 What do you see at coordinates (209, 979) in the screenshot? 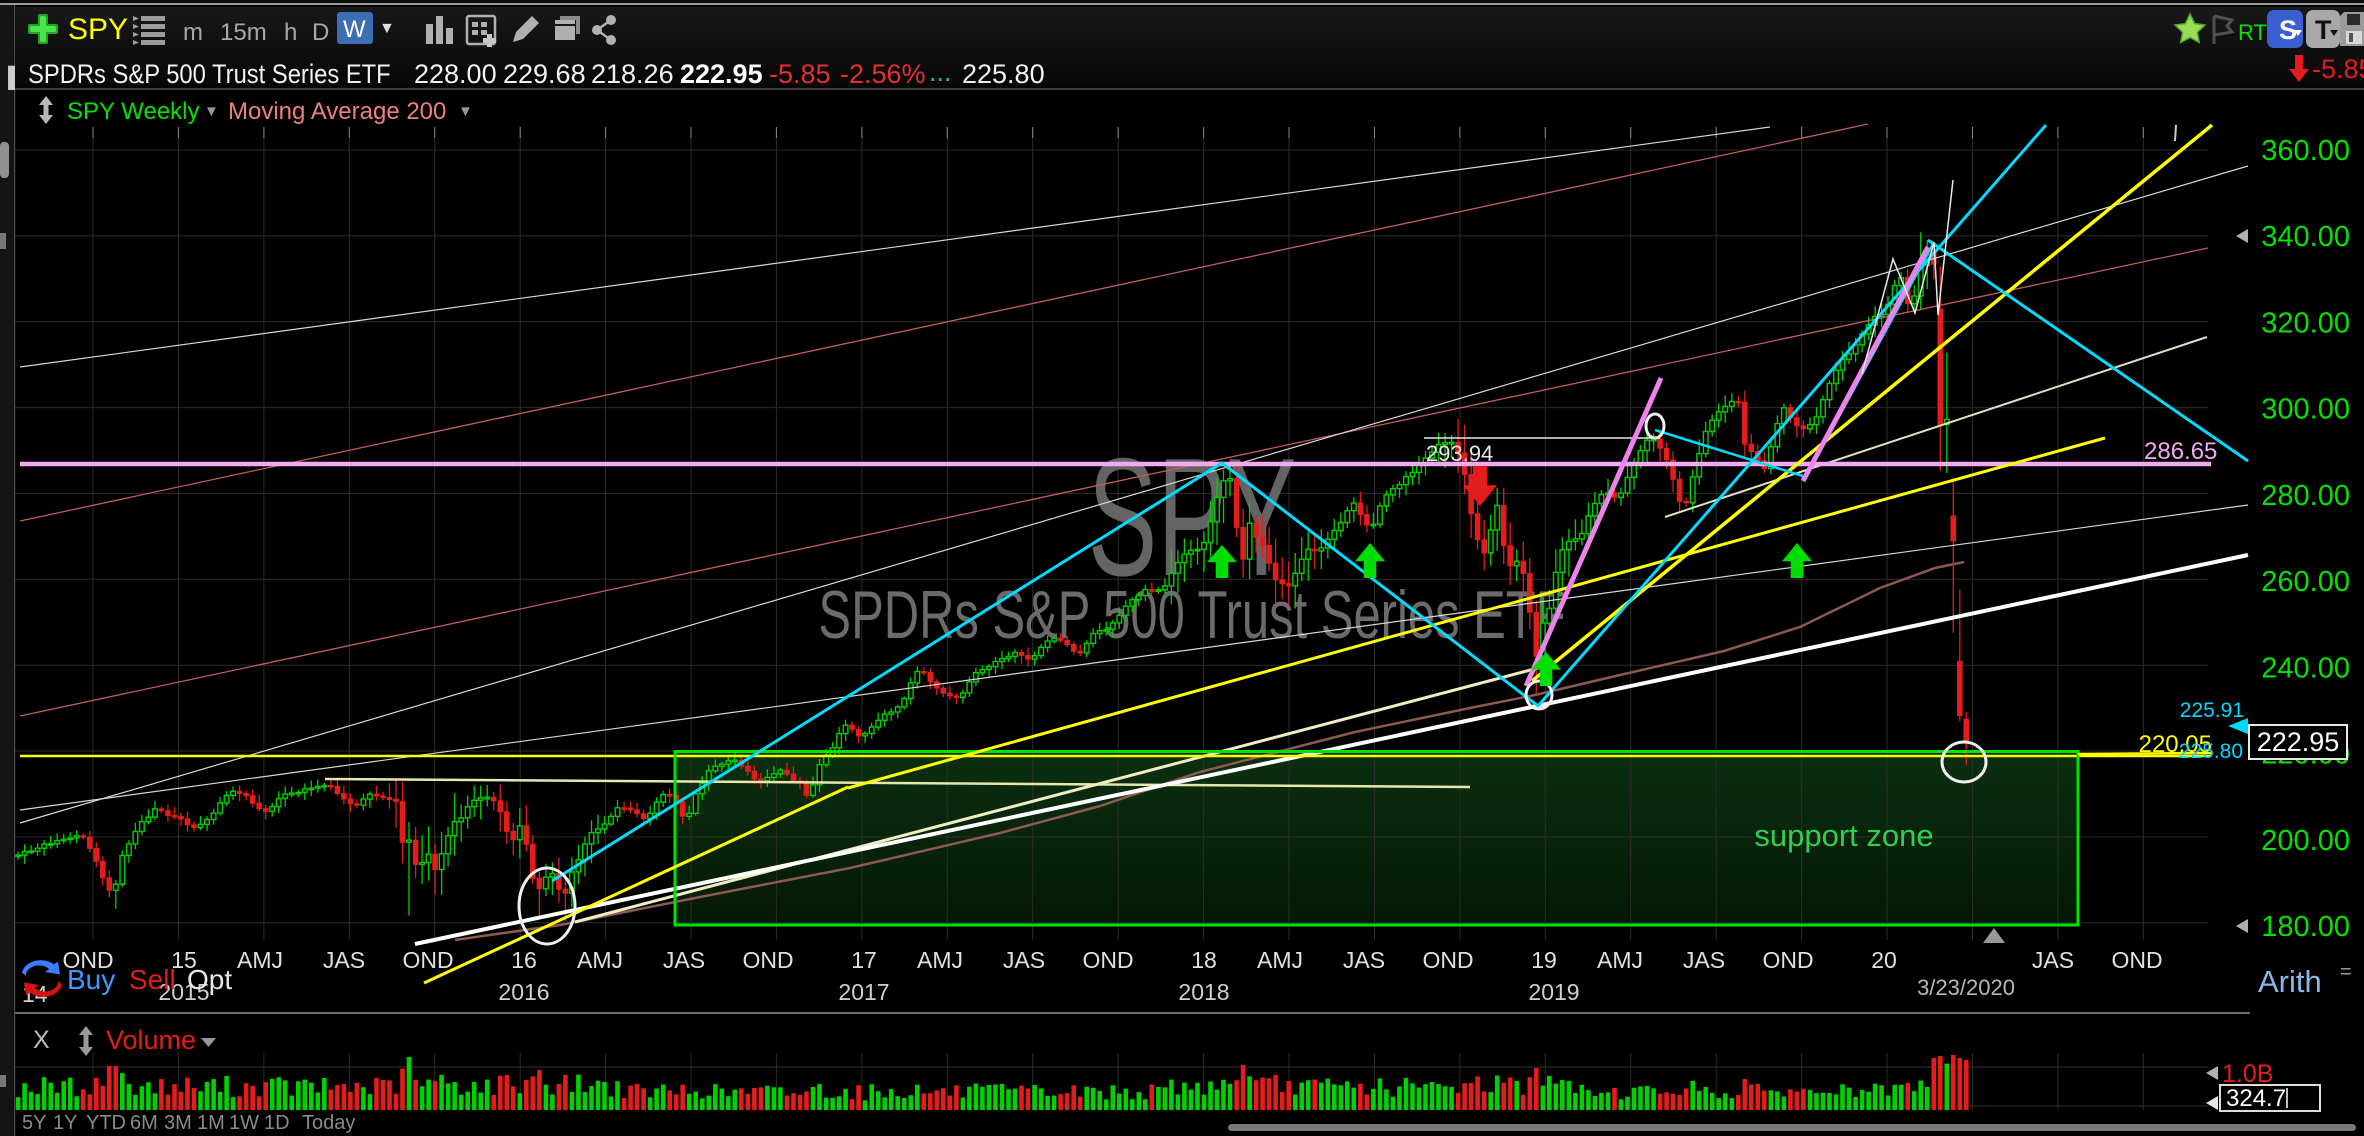
I see `svg-text: Opt` at bounding box center [209, 979].